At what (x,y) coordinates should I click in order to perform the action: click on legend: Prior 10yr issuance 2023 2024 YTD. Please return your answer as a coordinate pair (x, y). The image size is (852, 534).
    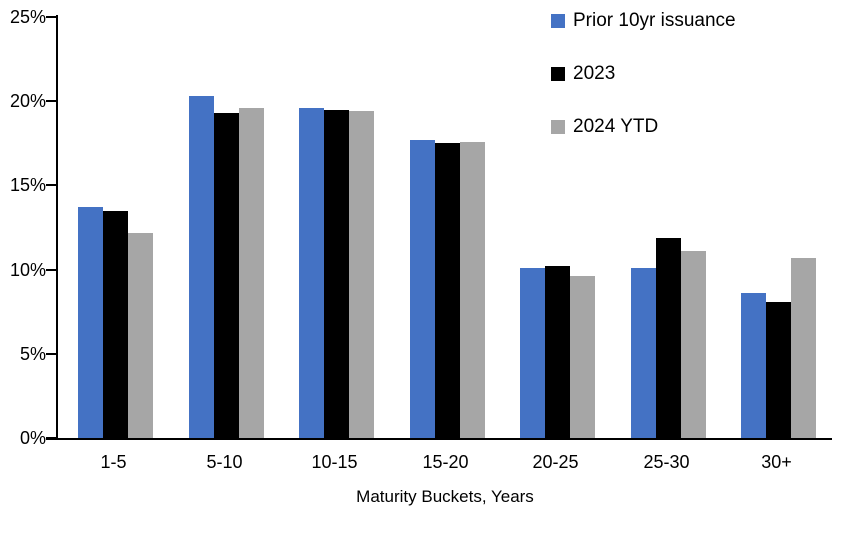
    Looking at the image, I should click on (643, 74).